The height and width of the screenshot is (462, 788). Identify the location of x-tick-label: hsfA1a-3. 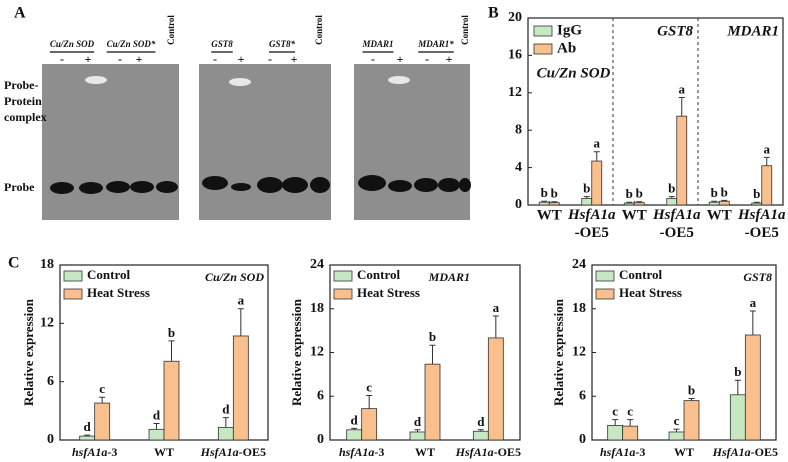
(361, 452).